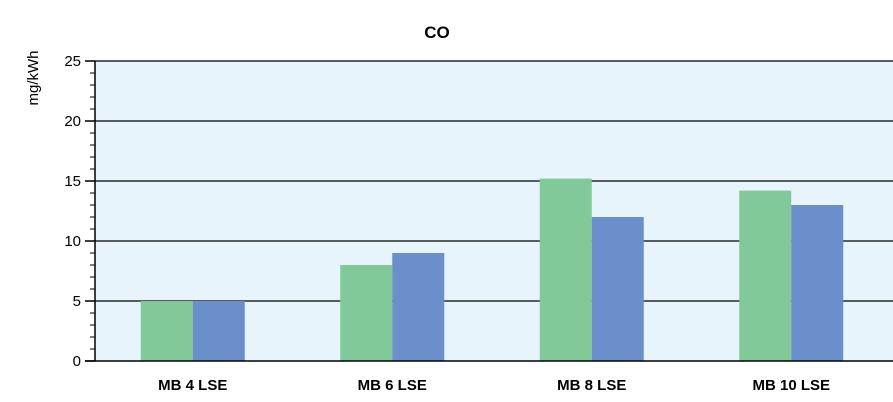 The height and width of the screenshot is (402, 893). I want to click on x-tick-label-mb-6-lse: MB 6 LSE, so click(392, 385).